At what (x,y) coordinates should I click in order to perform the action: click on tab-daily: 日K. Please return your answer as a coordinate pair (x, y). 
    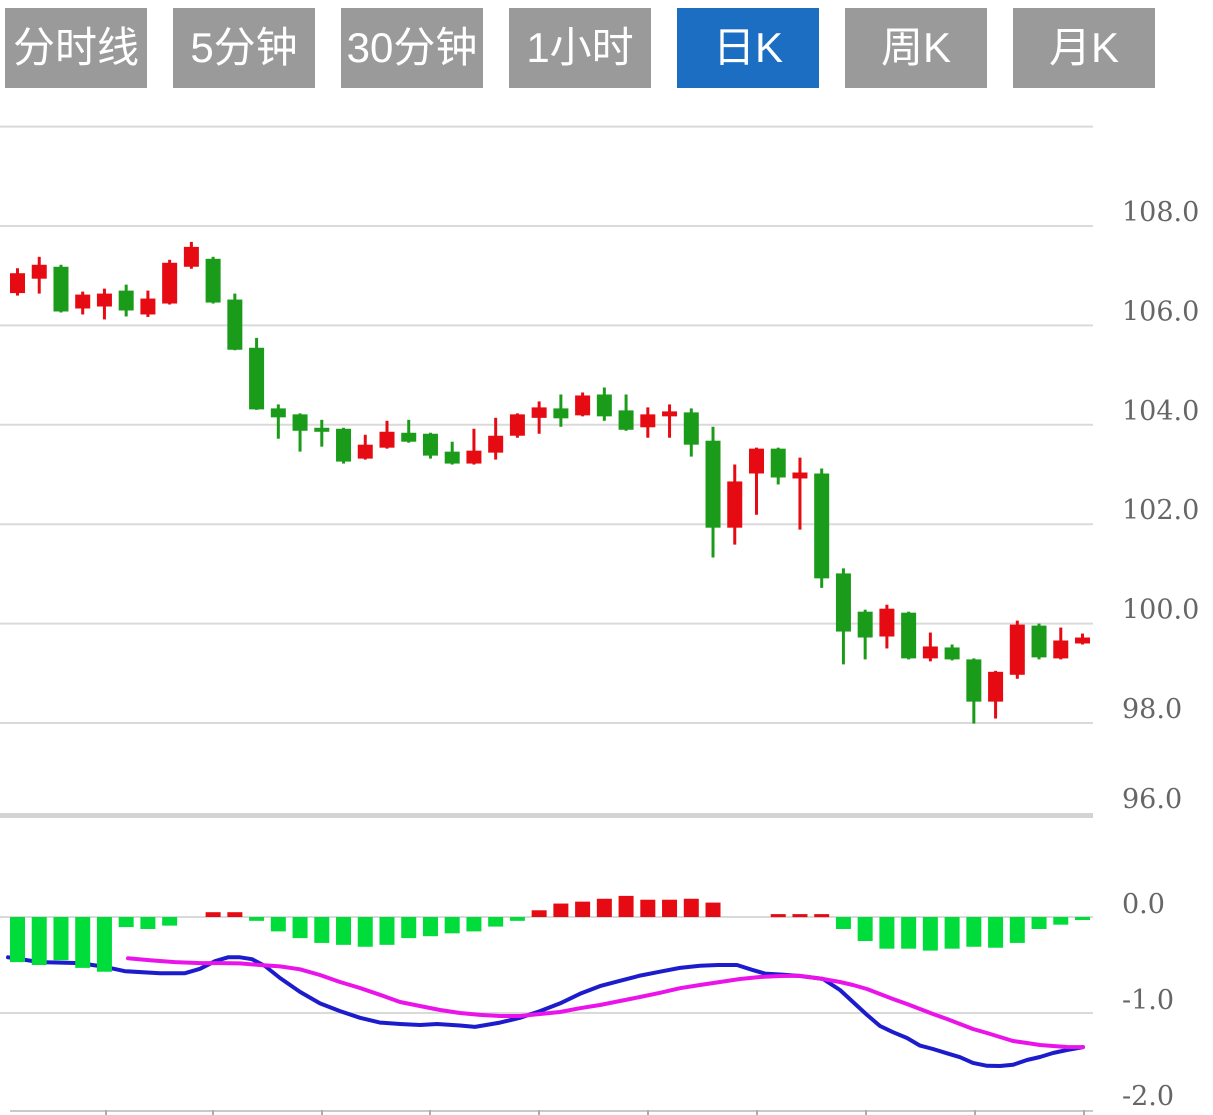
    Looking at the image, I should click on (748, 48).